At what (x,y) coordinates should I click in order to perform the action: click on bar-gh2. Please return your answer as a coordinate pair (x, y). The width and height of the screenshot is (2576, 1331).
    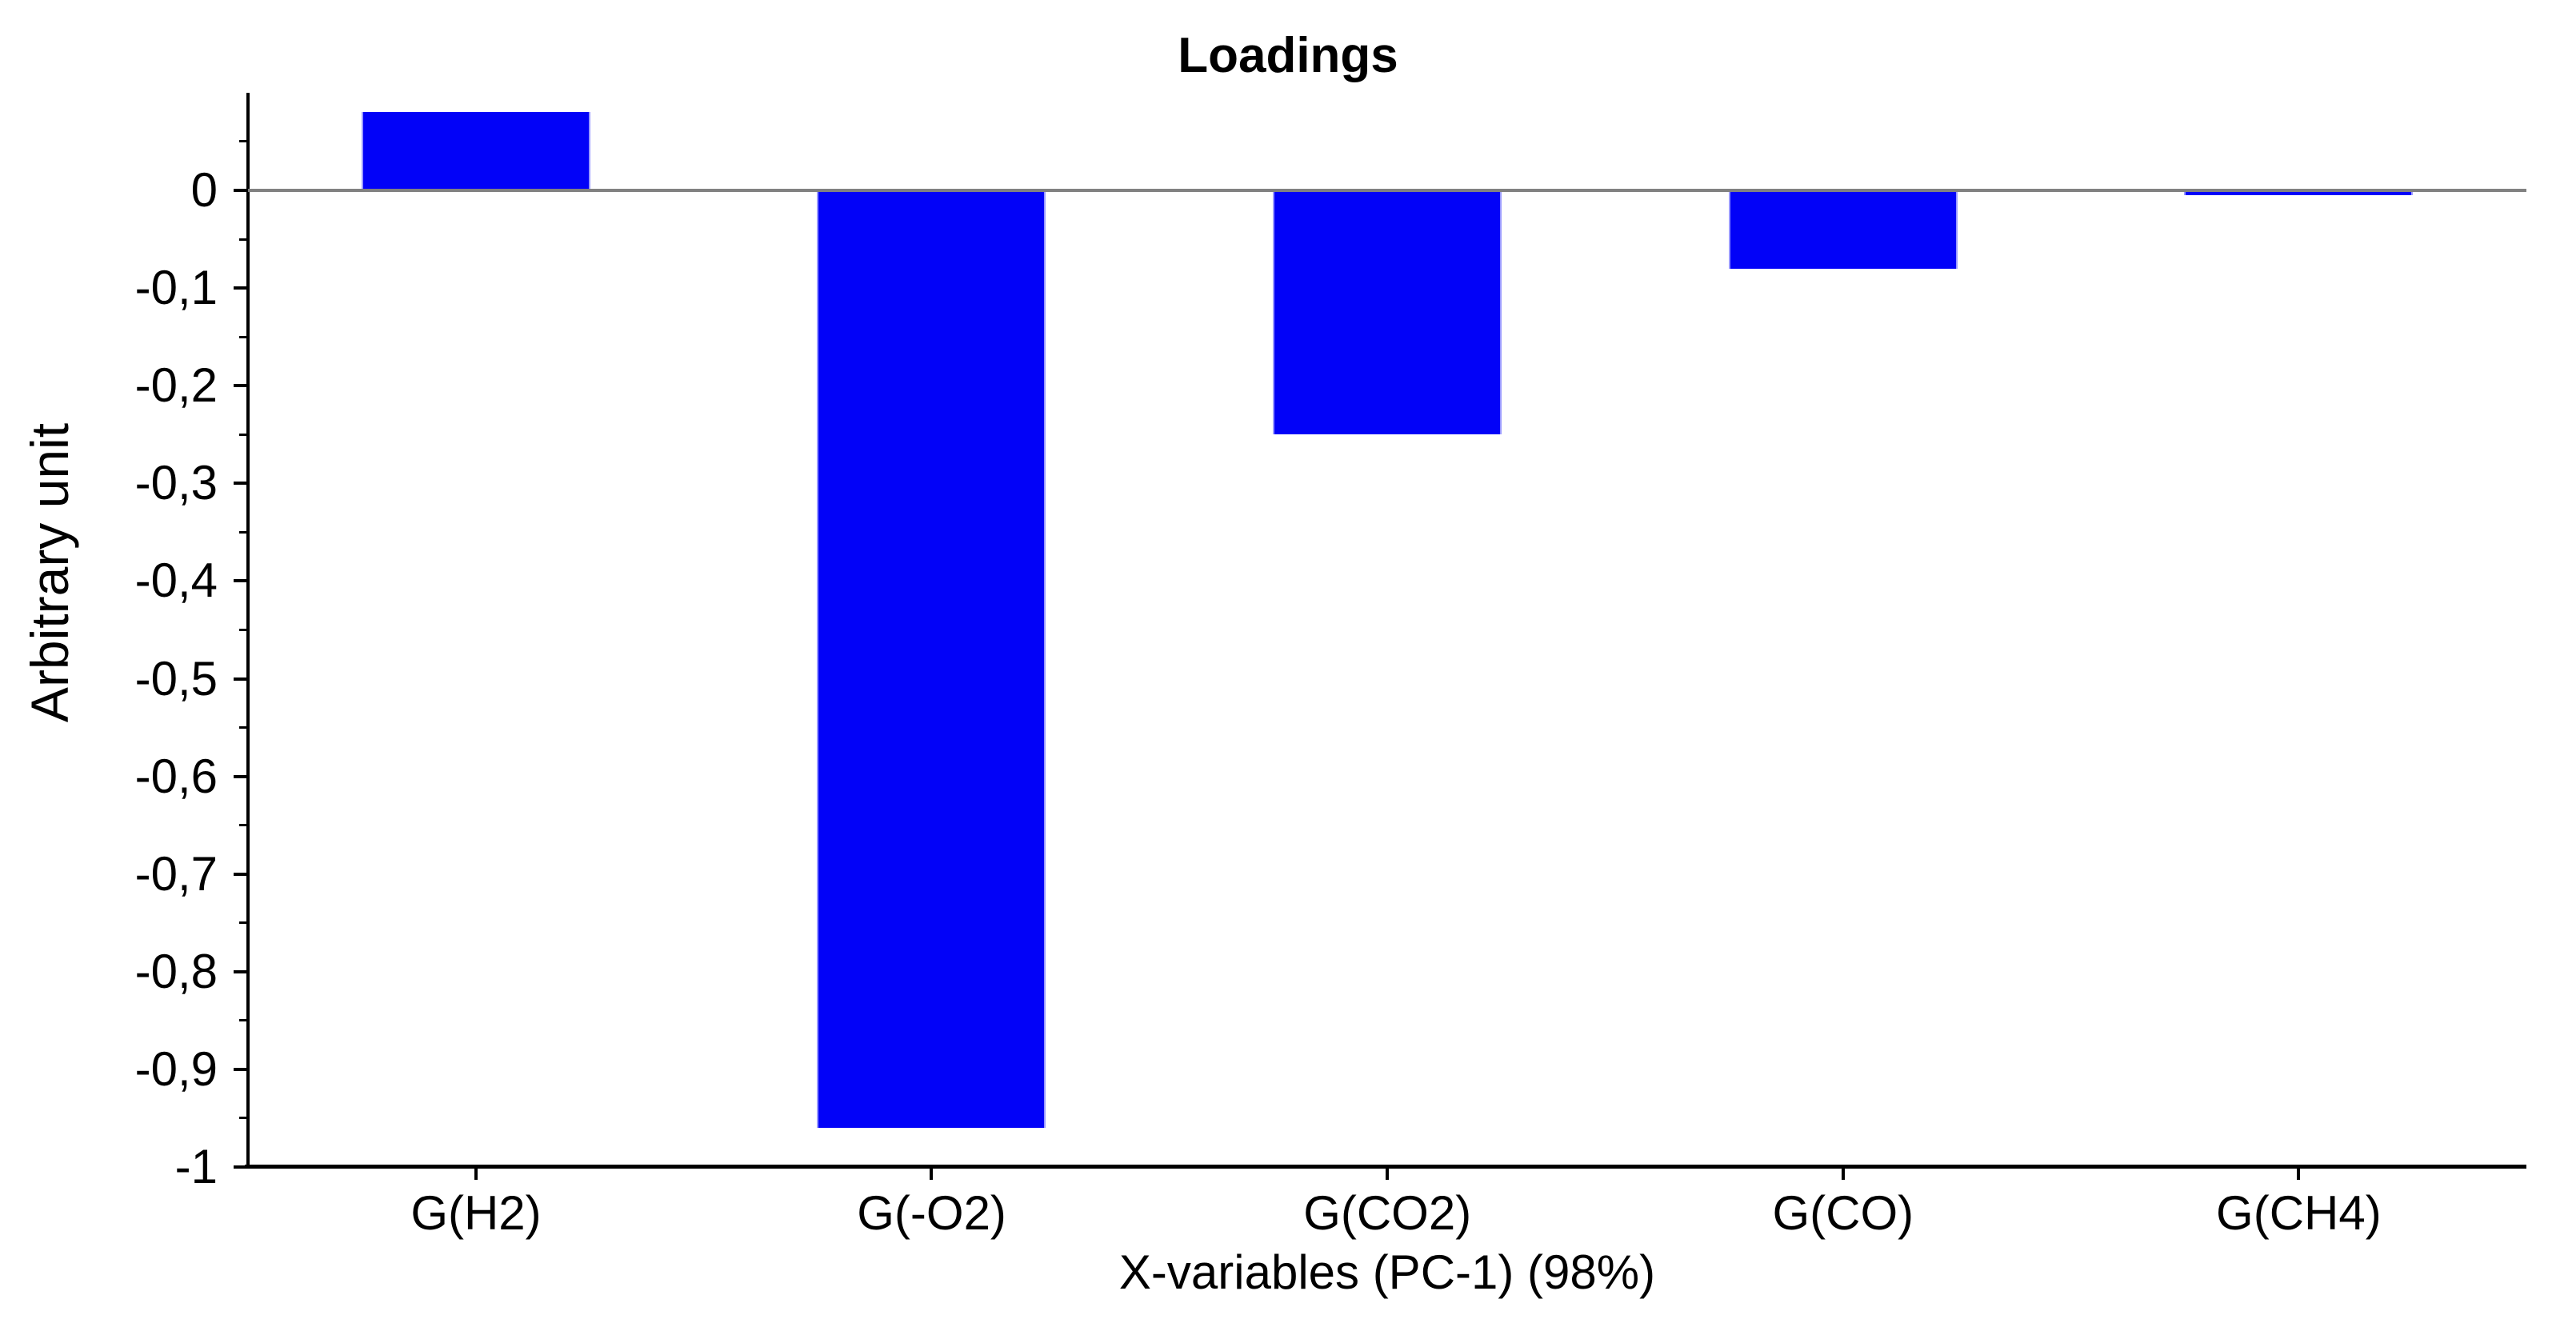
    Looking at the image, I should click on (475, 151).